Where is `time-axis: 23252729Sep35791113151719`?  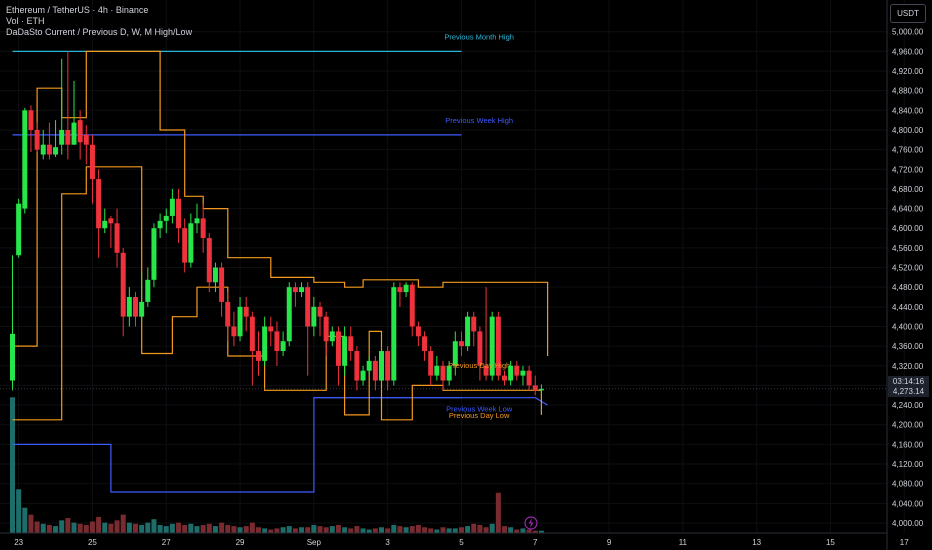 time-axis: 23252729Sep35791113151719 is located at coordinates (473, 542).